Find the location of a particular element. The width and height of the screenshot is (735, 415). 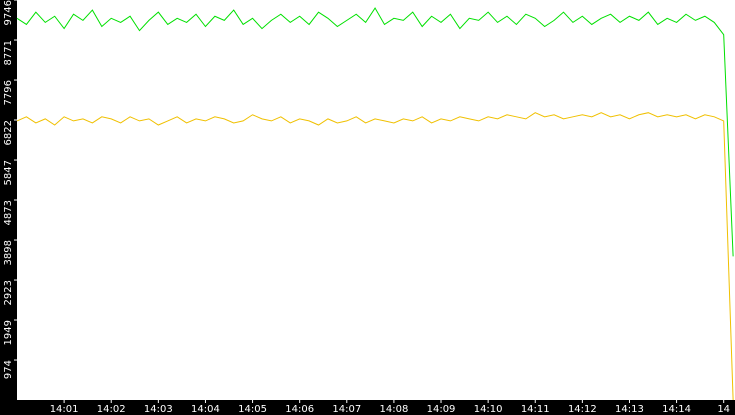

x-tick-label: 14:10 is located at coordinates (488, 409).